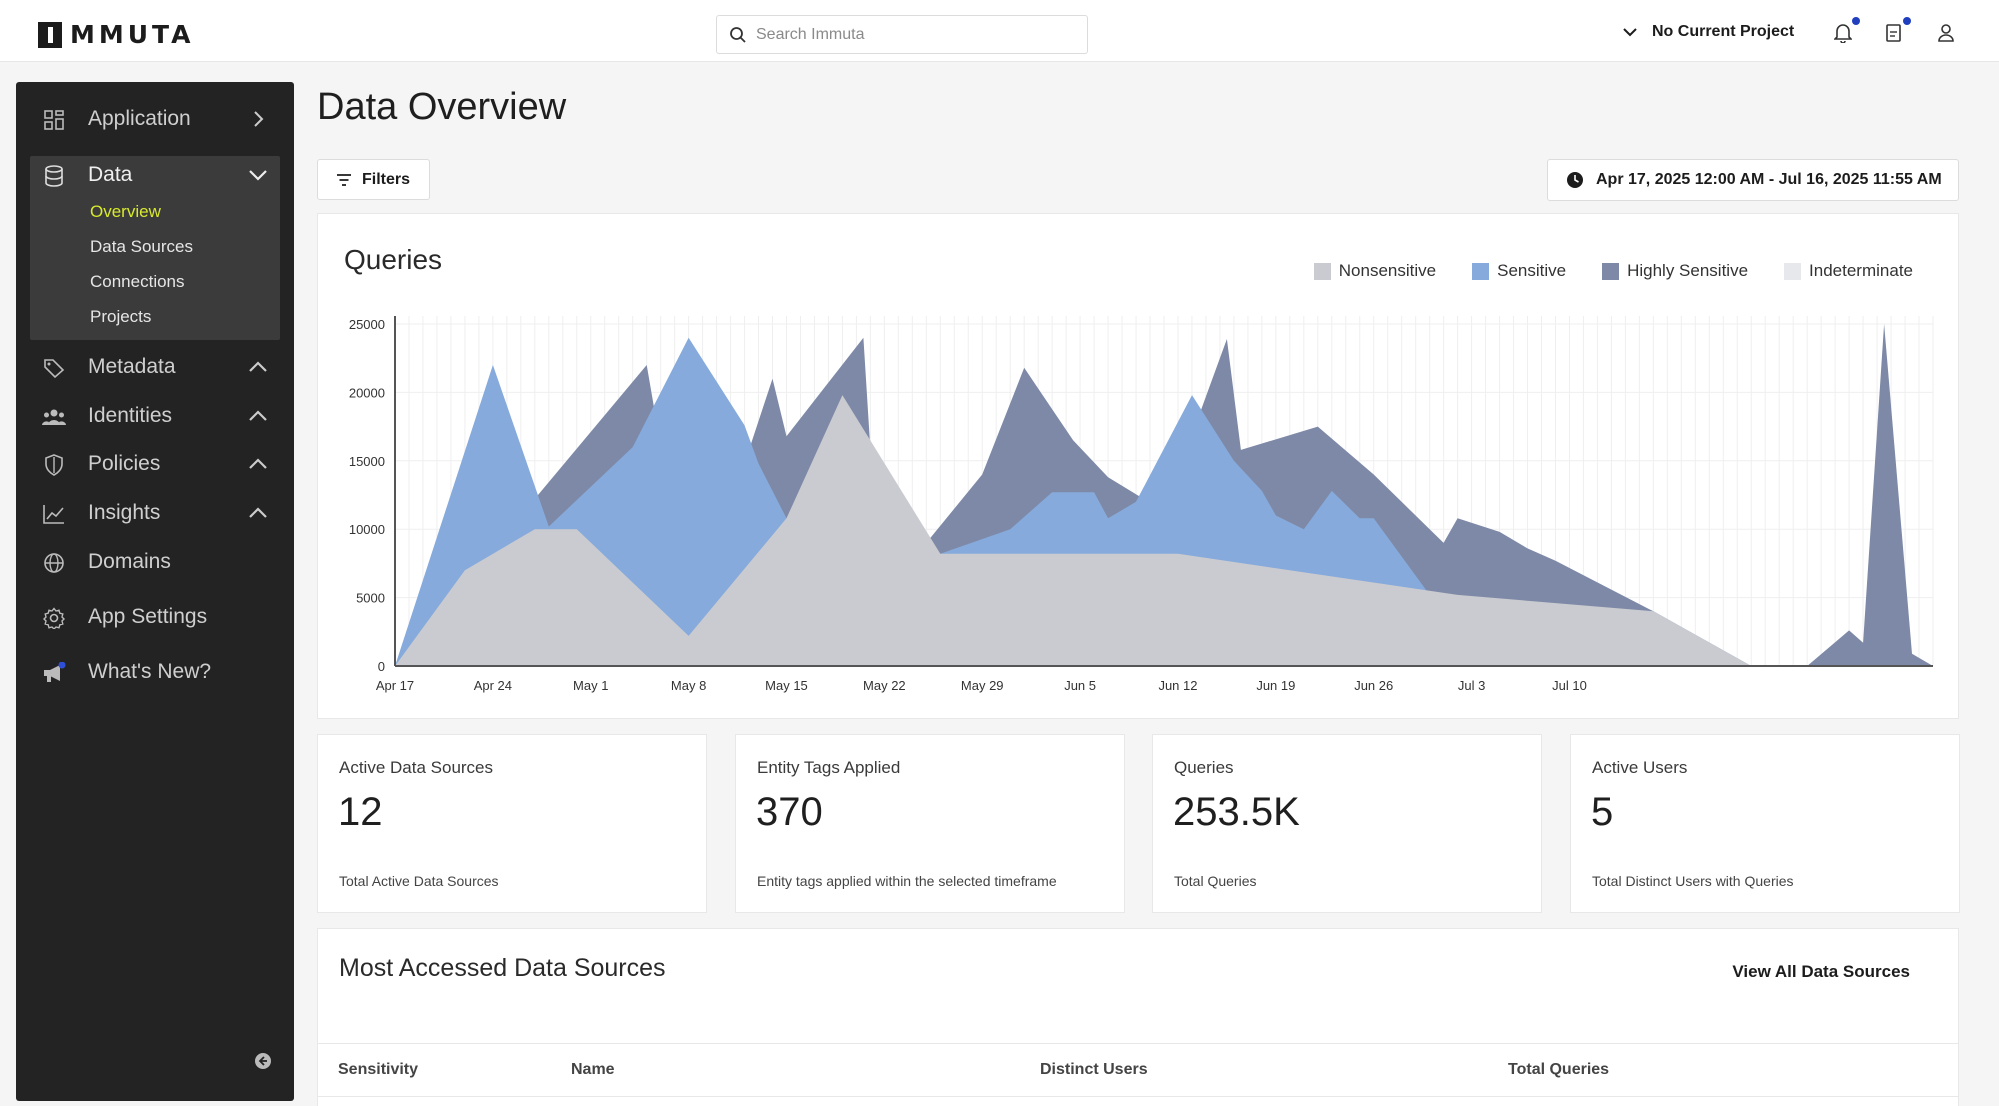 The width and height of the screenshot is (1999, 1106). I want to click on y-tick-label: 5000, so click(370, 598).